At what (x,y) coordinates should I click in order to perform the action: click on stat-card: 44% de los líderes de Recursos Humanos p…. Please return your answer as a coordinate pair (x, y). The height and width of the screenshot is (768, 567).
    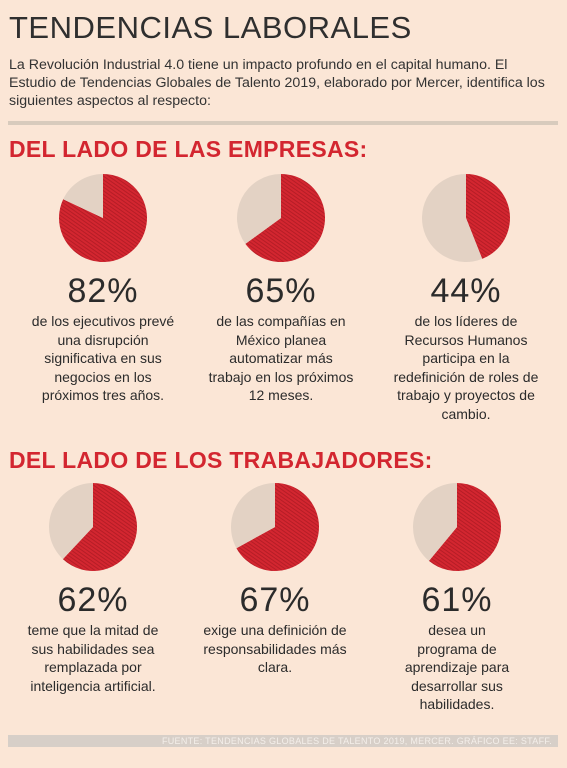
    Looking at the image, I should click on (466, 298).